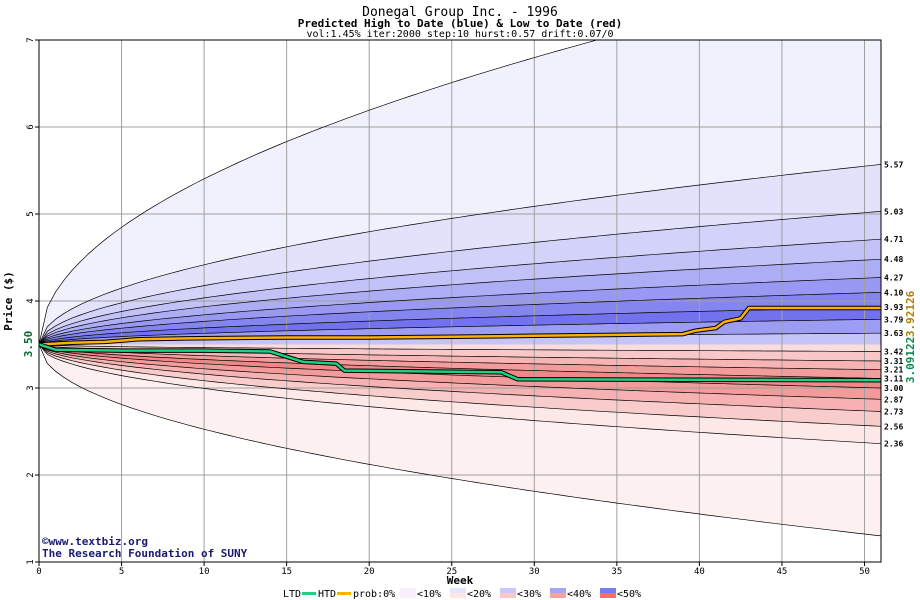 This screenshot has height=600, width=920. I want to click on legend-prob-items: <10% <20% <30% <40% <50%, so click(520, 594).